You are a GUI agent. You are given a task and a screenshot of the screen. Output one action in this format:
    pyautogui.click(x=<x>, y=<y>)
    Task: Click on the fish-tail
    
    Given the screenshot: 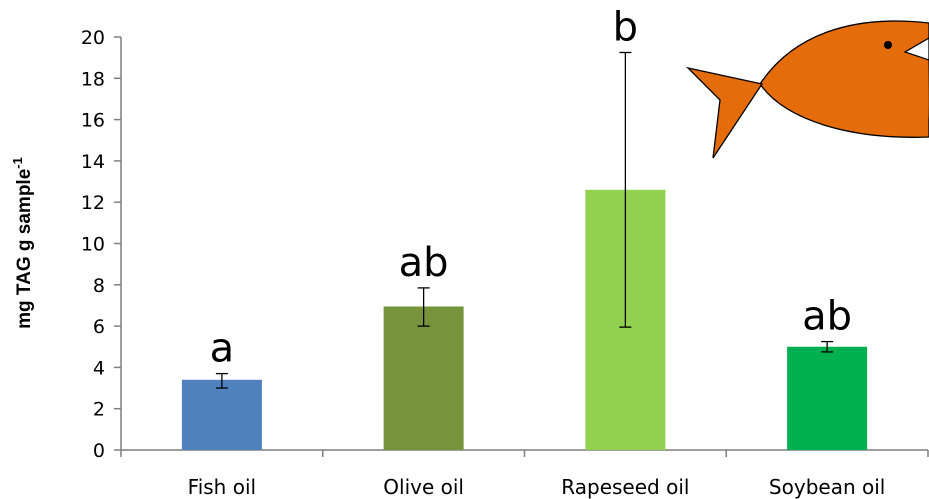 What is the action you would take?
    pyautogui.click(x=724, y=112)
    